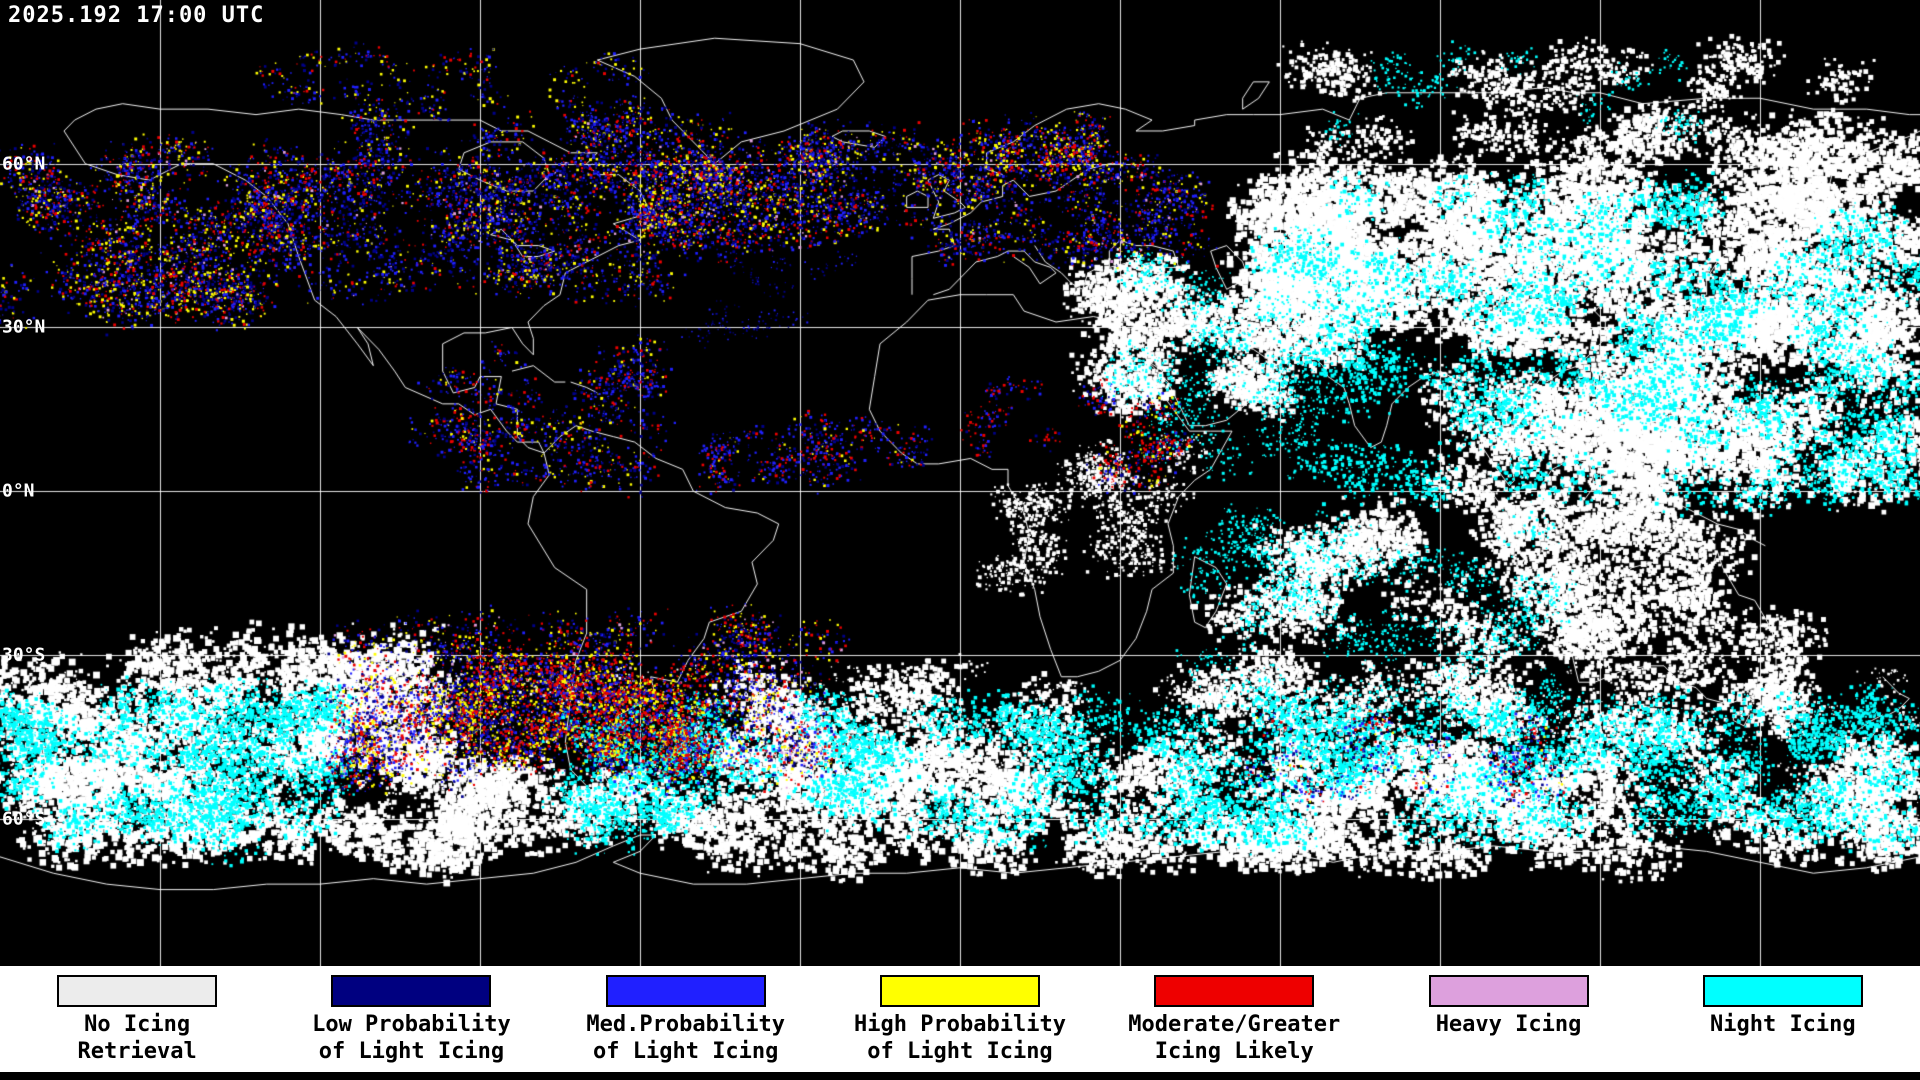 Image resolution: width=1920 pixels, height=1080 pixels. I want to click on legend-label: Med.Probability of Light Icing, so click(685, 1038).